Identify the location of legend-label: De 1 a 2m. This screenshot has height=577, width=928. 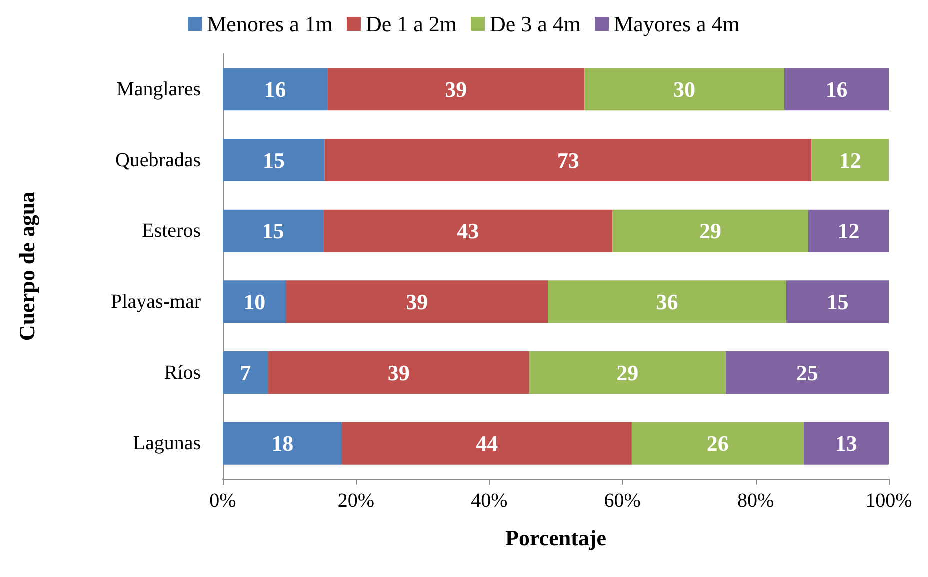
(411, 24).